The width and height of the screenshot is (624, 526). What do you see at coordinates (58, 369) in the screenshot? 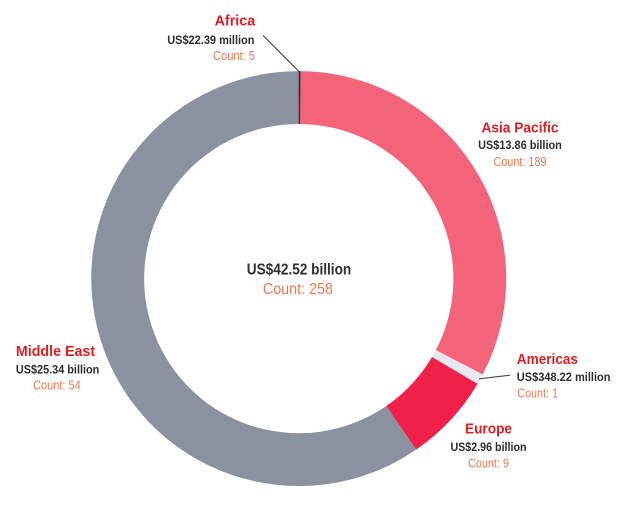
I see `svg-text: US$25.34 billion` at bounding box center [58, 369].